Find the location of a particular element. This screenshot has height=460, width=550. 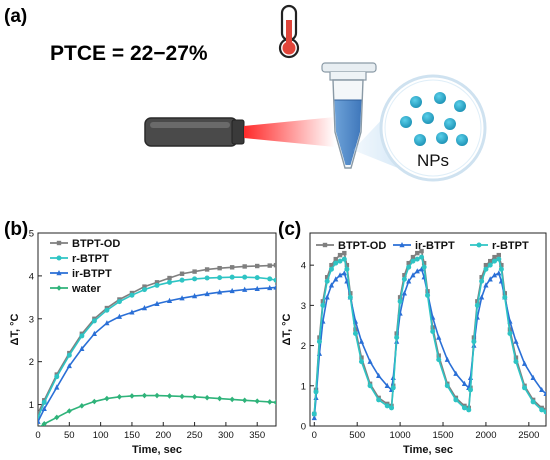

eppendorf-tube-icon is located at coordinates (349, 115).